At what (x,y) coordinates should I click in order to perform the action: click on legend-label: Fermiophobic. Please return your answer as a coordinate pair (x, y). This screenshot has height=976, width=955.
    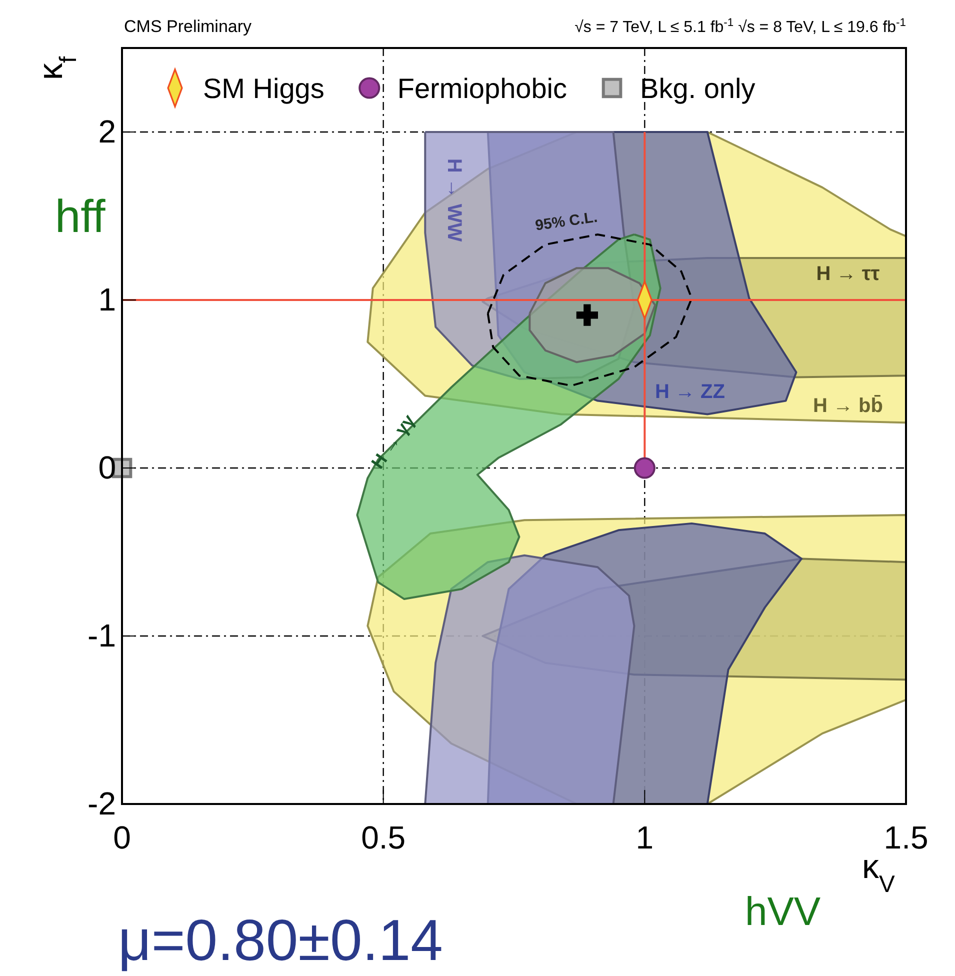
    Looking at the image, I should click on (482, 88).